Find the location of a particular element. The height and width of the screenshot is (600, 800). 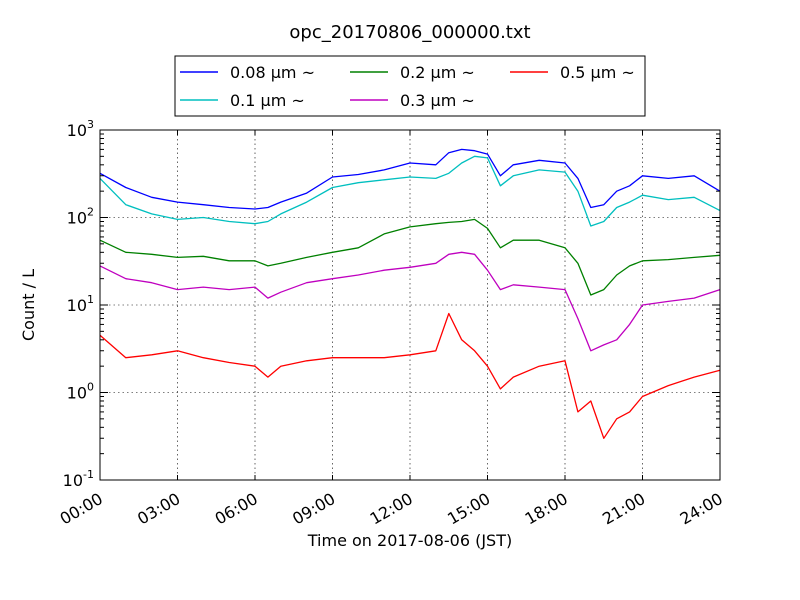

y-tick-label: 10³ is located at coordinates (80, 129).